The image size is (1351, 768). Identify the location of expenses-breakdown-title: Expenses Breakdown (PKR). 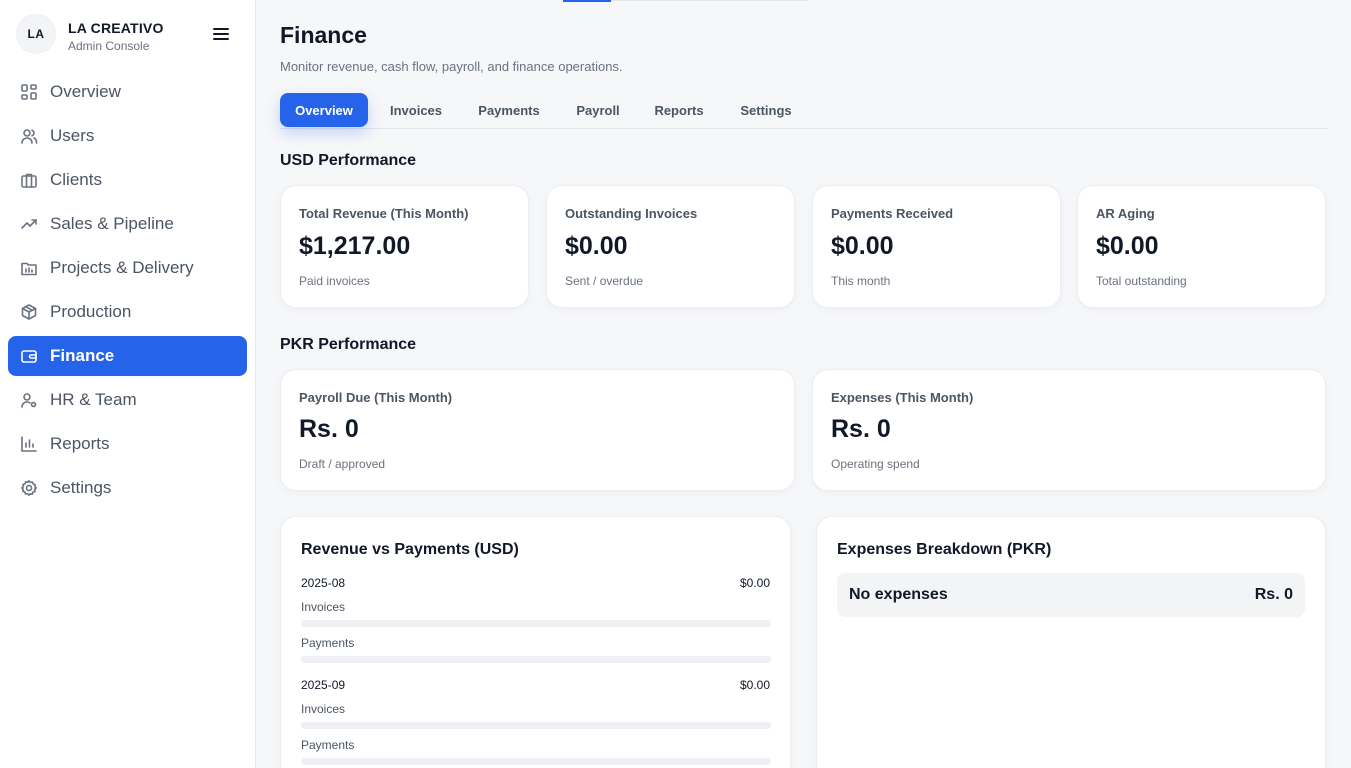
(944, 549).